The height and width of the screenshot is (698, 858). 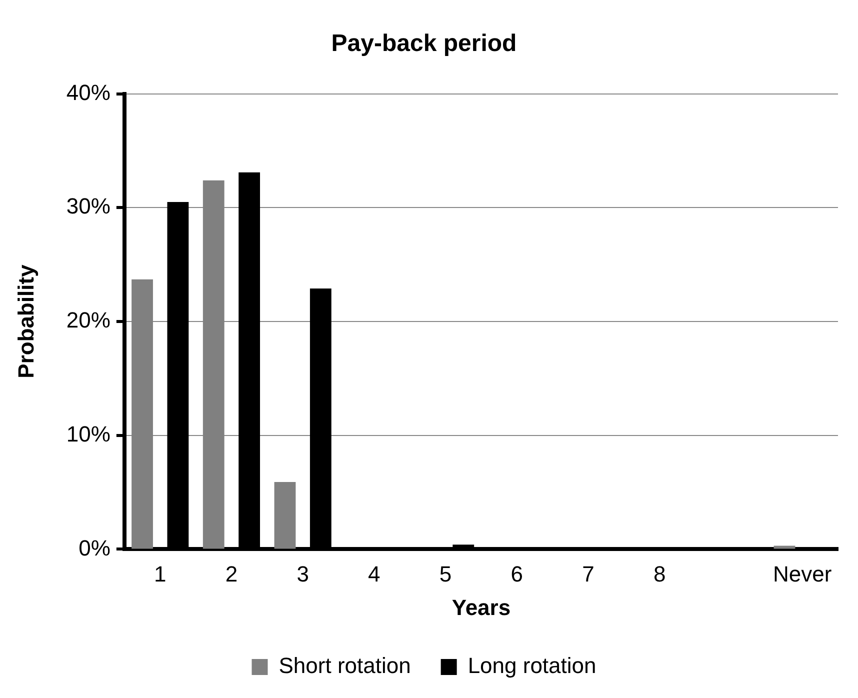 I want to click on x-tick-label: 1, so click(x=160, y=573).